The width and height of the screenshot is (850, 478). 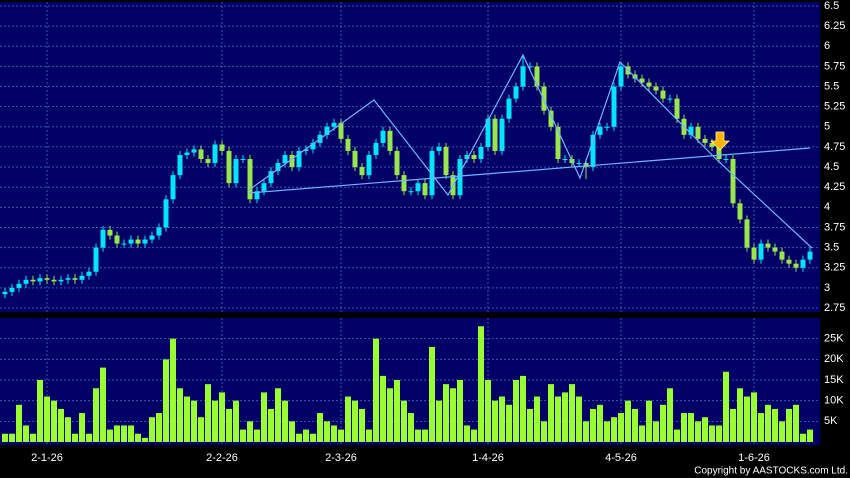 What do you see at coordinates (834, 147) in the screenshot?
I see `y-tick-label: 4.75` at bounding box center [834, 147].